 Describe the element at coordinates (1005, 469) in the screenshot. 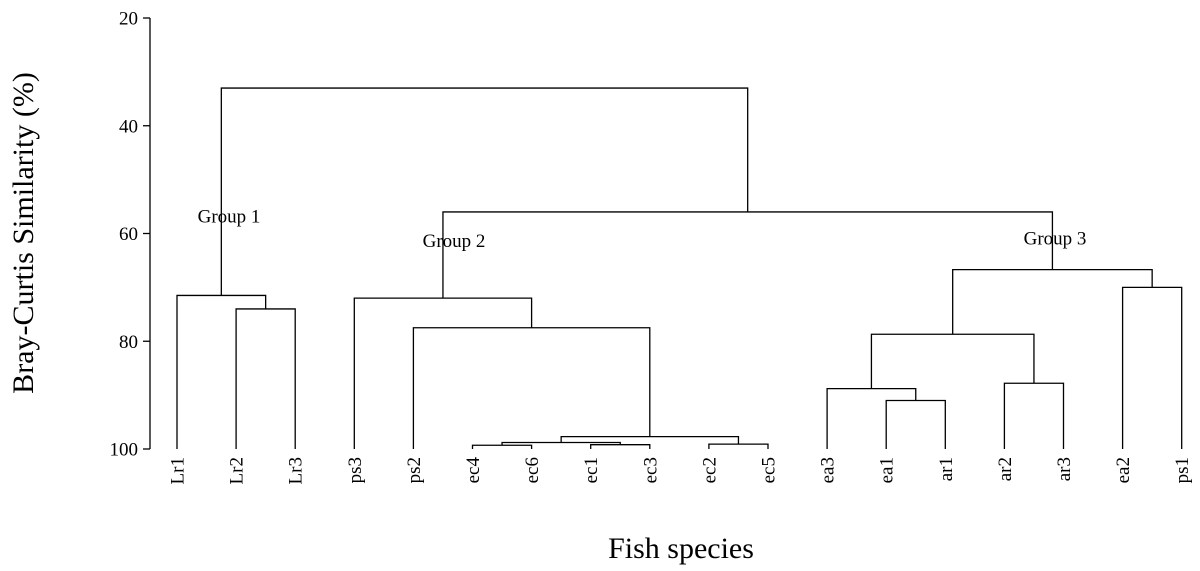

I see `leaf-label: ar2` at that location.